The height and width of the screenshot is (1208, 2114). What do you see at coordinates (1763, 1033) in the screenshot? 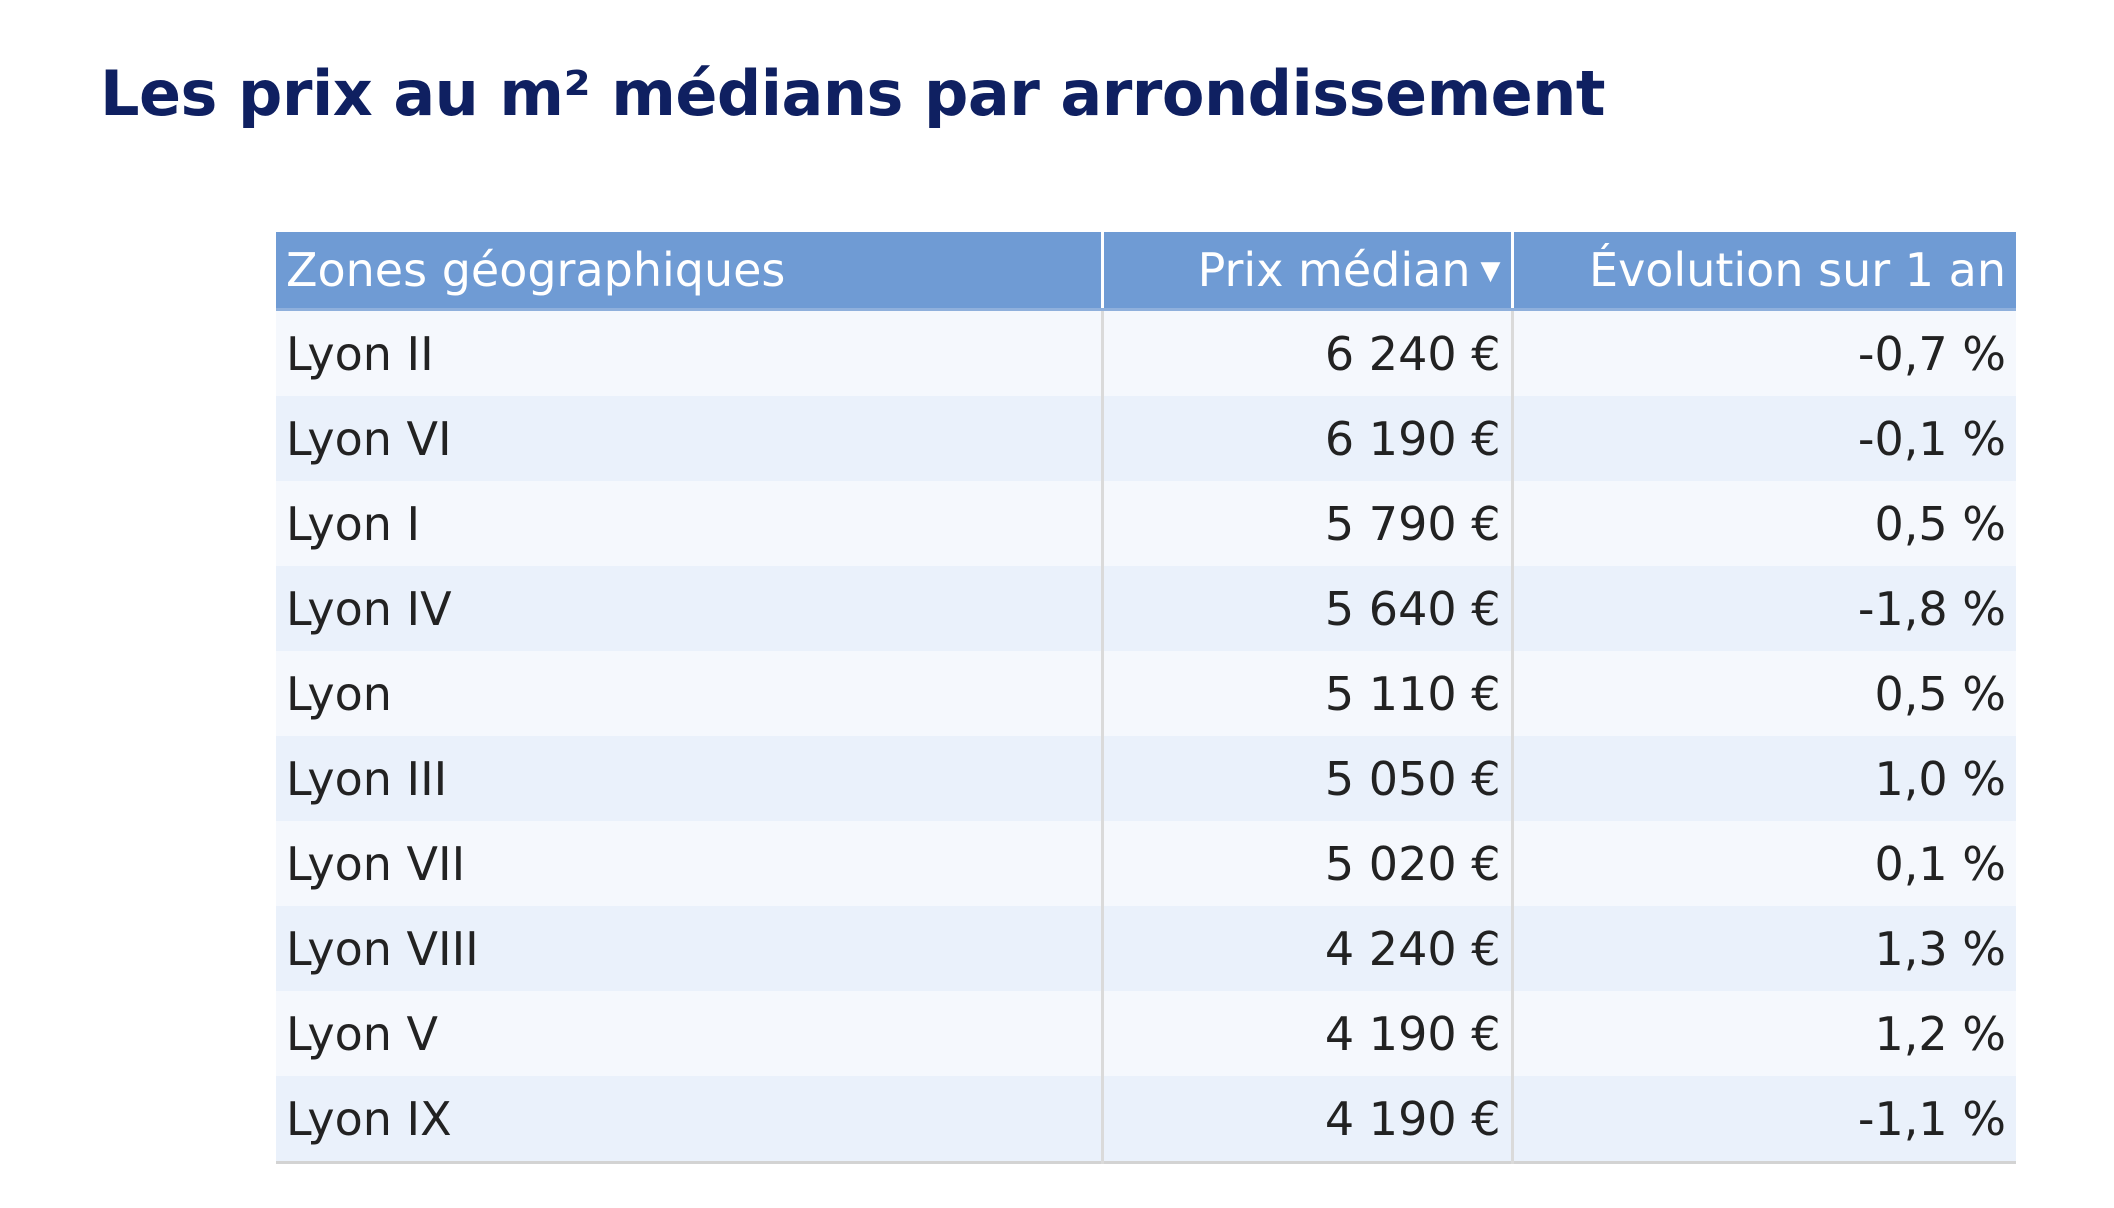
I see `evolution-cell: 1,2 %` at bounding box center [1763, 1033].